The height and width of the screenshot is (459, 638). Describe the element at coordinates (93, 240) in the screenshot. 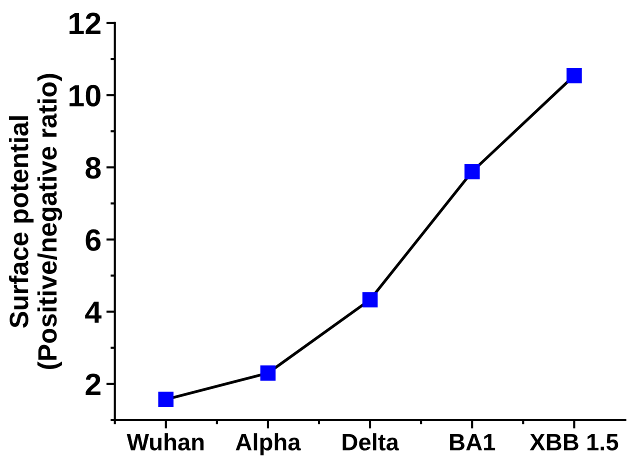

I see `y-tick-label: 6` at that location.